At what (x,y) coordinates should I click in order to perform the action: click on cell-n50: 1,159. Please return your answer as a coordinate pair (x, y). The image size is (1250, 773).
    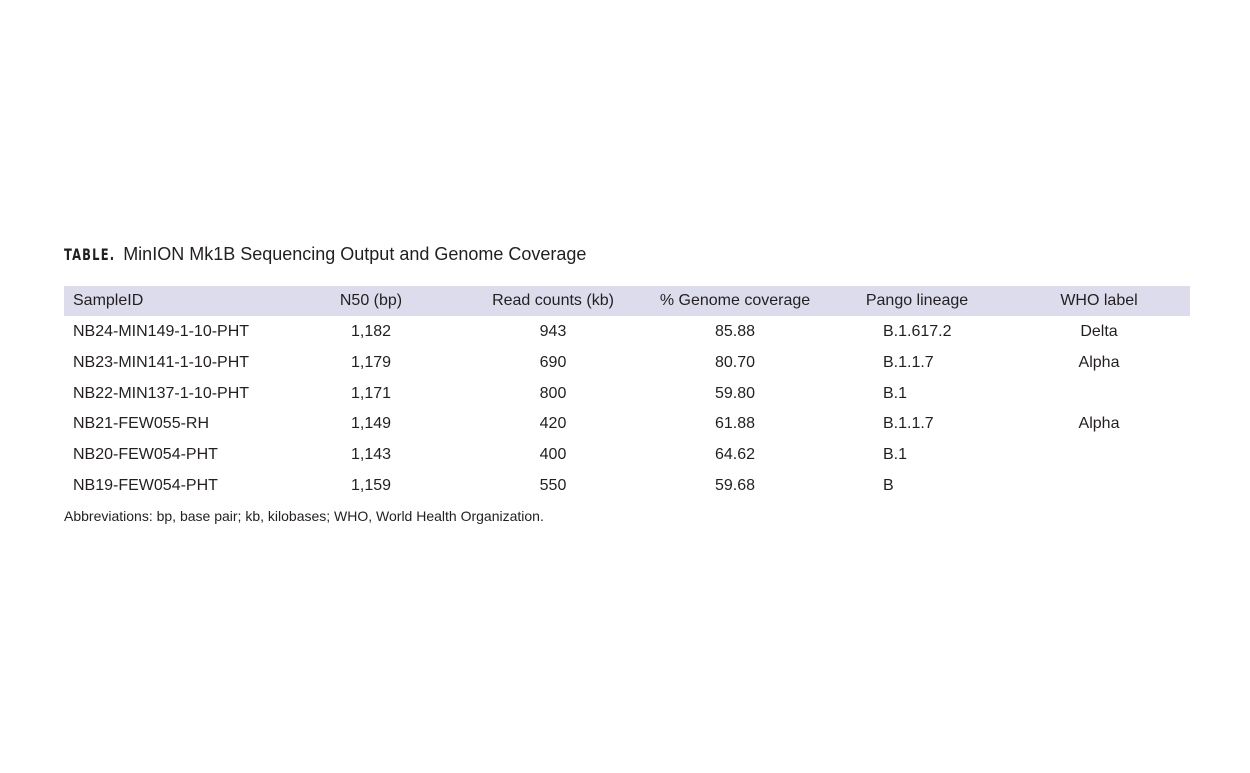
    Looking at the image, I should click on (371, 485).